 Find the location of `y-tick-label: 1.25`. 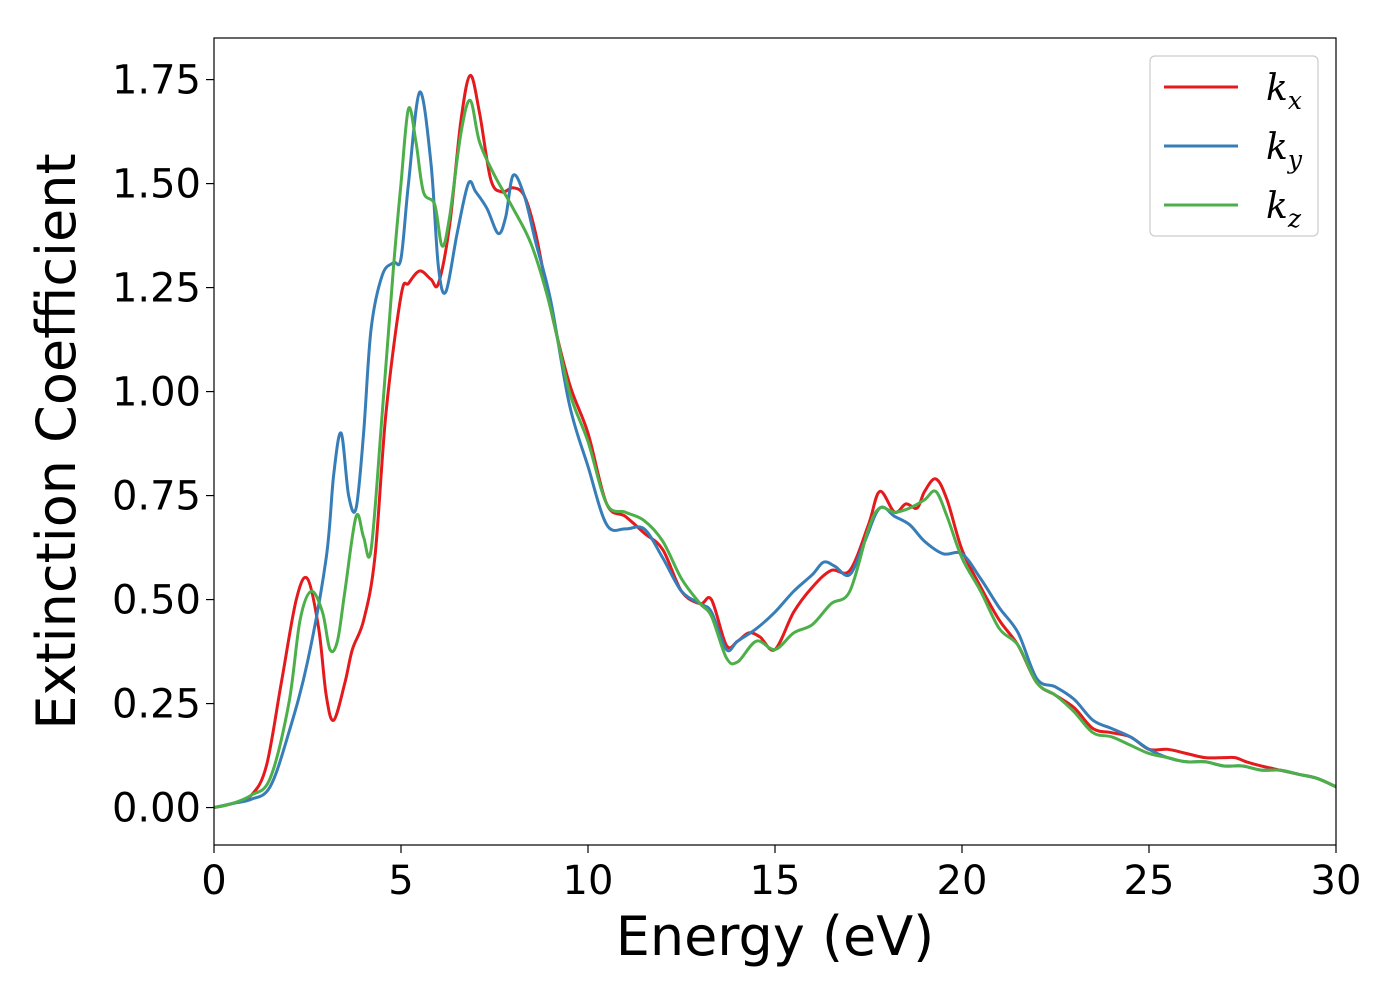

y-tick-label: 1.25 is located at coordinates (156, 289).